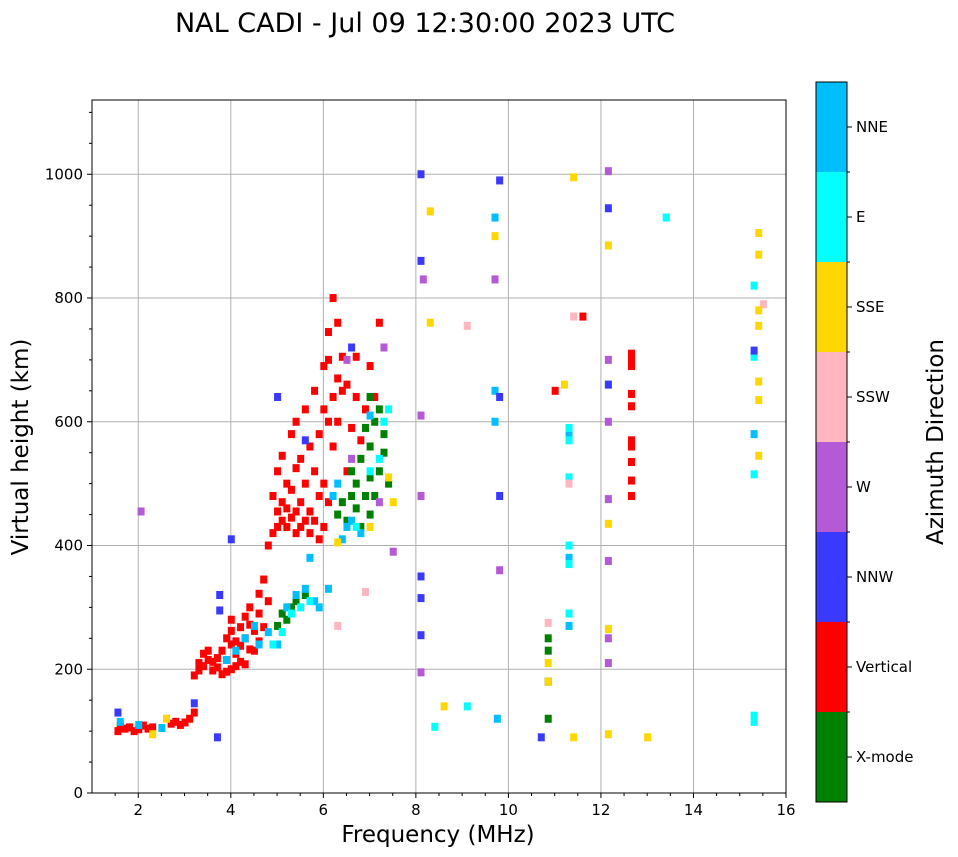  What do you see at coordinates (231, 810) in the screenshot?
I see `x-tick-label: 4` at bounding box center [231, 810].